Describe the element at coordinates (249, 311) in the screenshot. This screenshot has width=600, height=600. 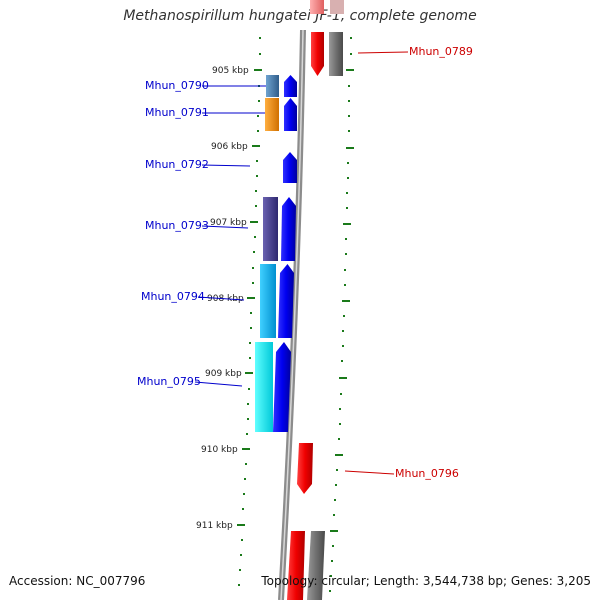
I see `inner-ticks` at that location.